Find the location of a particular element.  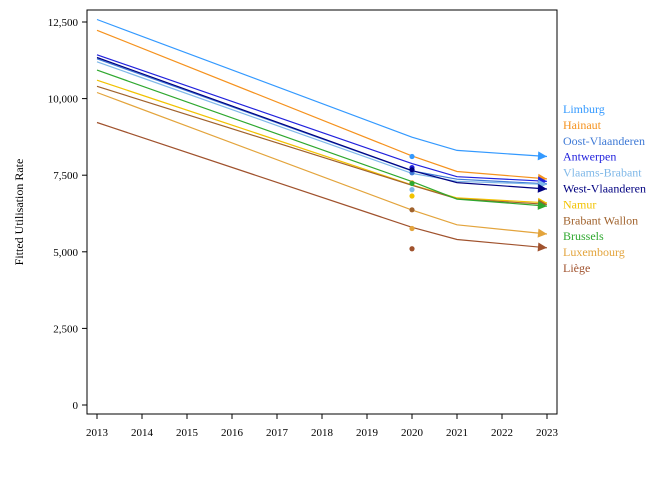

legend-entry: Namur is located at coordinates (579, 204).